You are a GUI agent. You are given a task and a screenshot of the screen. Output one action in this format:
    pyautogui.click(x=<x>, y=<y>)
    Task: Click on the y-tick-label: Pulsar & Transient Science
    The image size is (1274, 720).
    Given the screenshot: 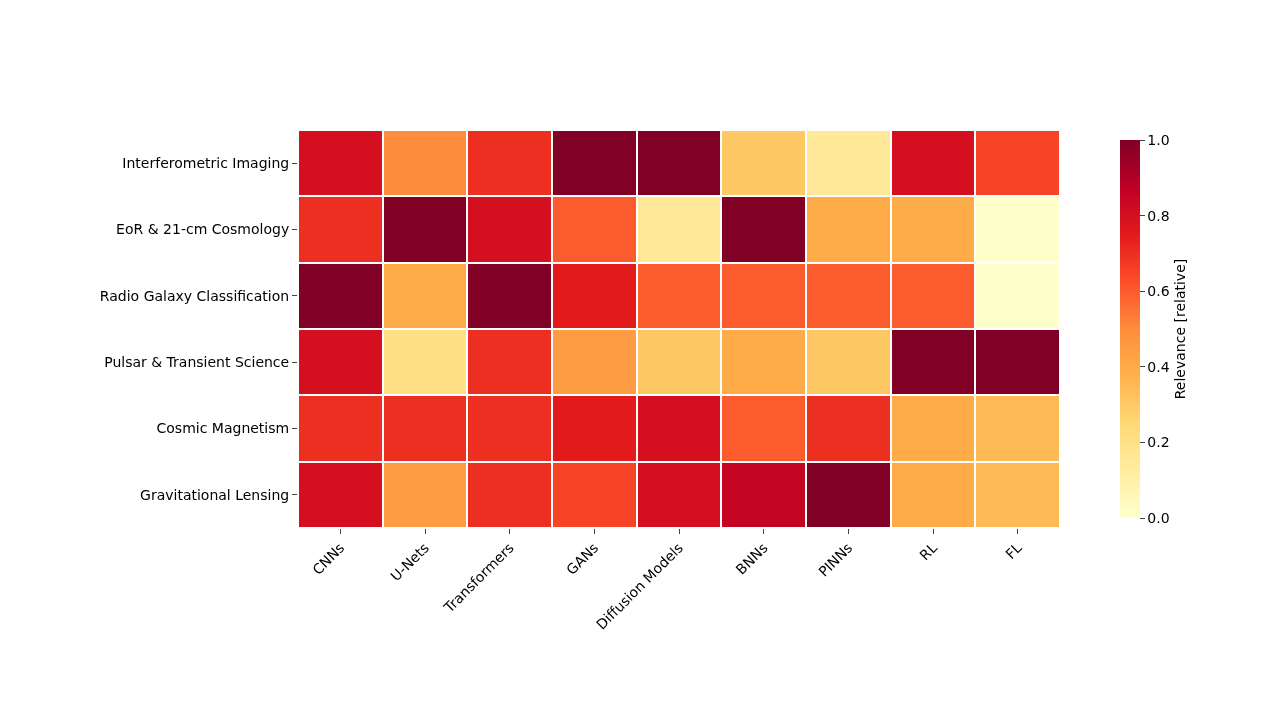 What is the action you would take?
    pyautogui.click(x=197, y=362)
    